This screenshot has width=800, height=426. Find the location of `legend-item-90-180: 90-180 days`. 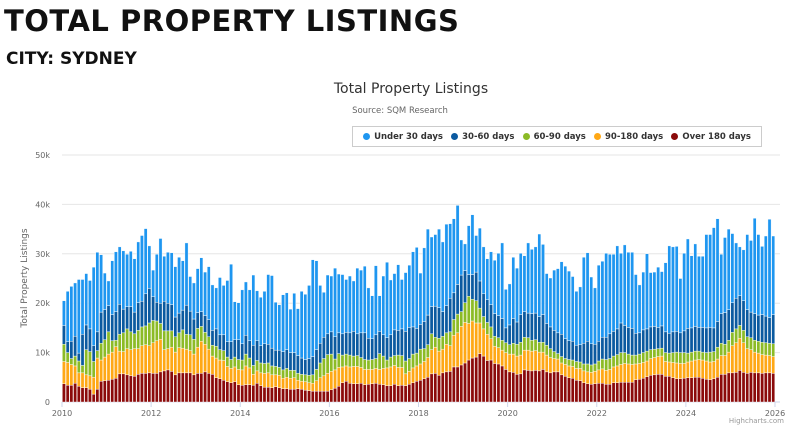

legend-item-90-180: 90-180 days is located at coordinates (628, 137).